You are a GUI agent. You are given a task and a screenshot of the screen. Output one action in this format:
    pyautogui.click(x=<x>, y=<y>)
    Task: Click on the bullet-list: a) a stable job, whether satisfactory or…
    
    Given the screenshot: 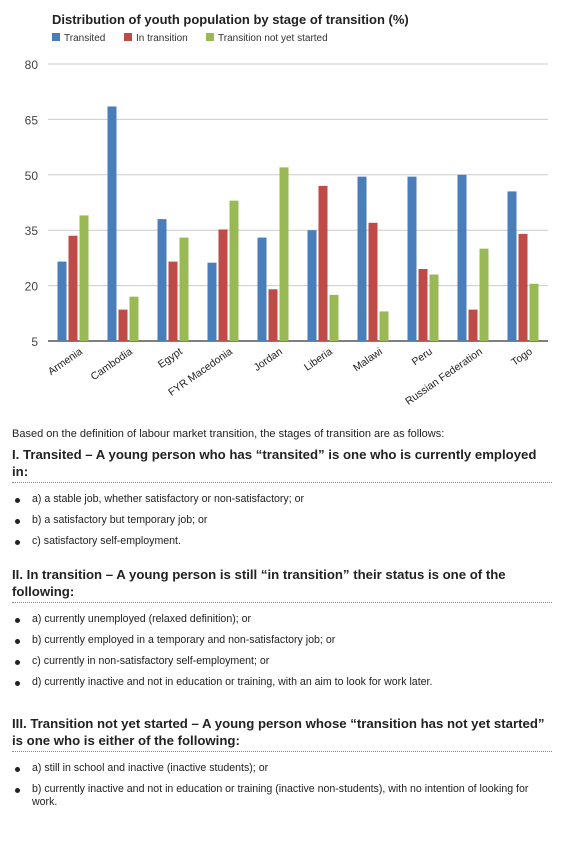 What is the action you would take?
    pyautogui.click(x=282, y=520)
    